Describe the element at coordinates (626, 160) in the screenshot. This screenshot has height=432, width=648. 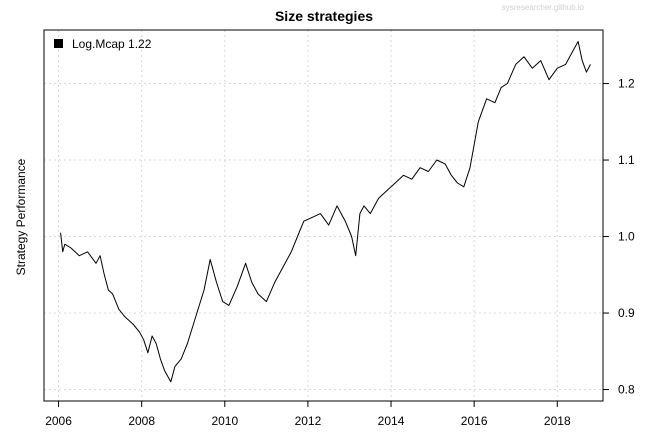
I see `y-tick-label: 1.1` at that location.